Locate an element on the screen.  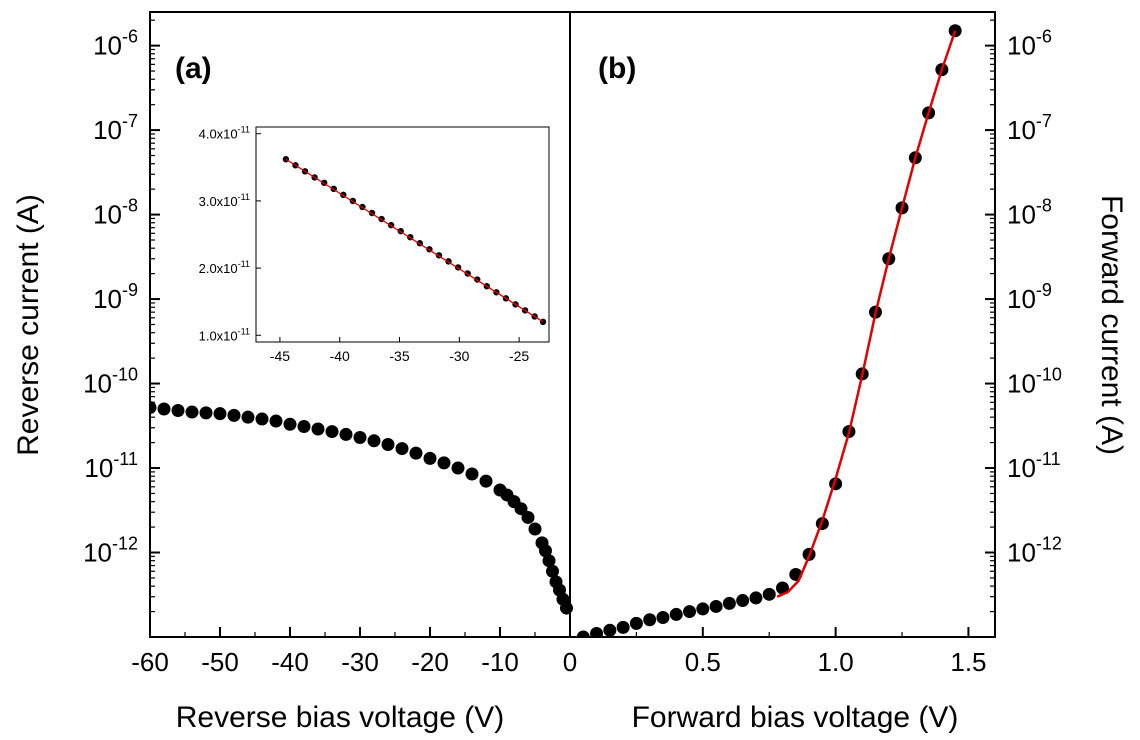
x-tick-label-a-2: -40 is located at coordinates (290, 662).